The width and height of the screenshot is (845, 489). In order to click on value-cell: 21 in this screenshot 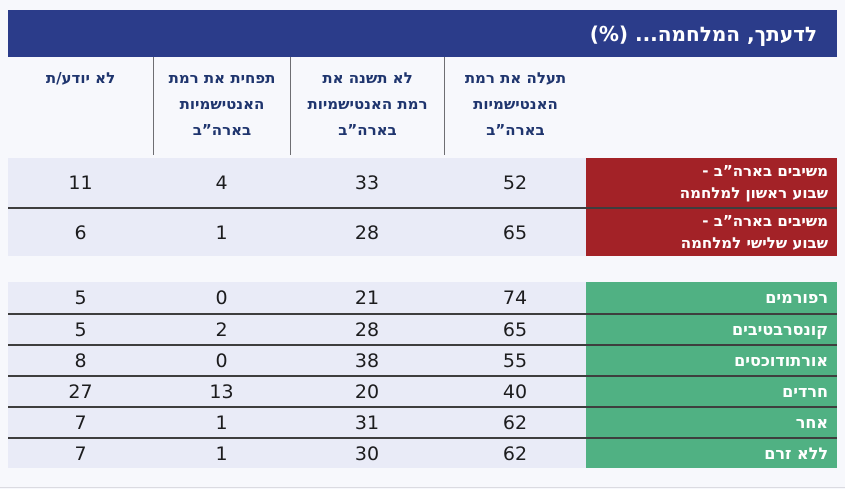, I will do `click(367, 297)`.